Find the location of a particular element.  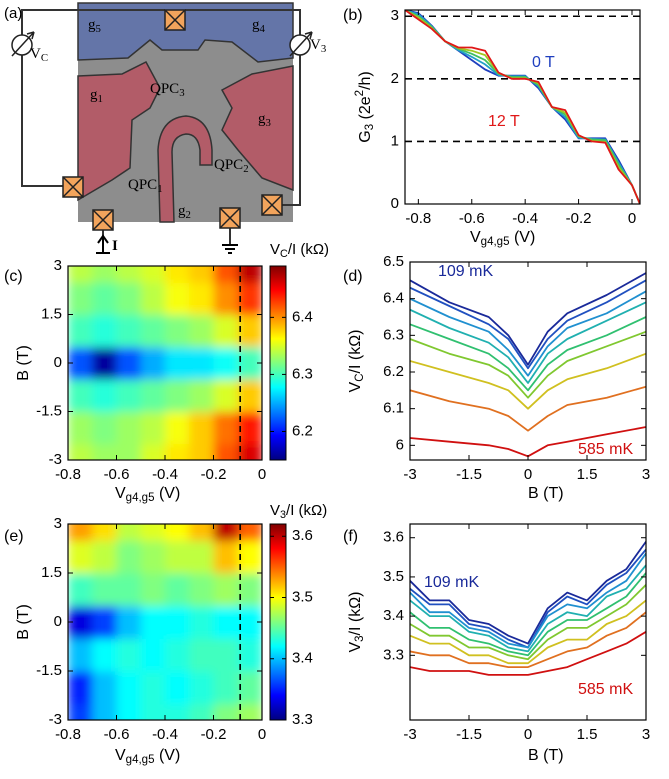

text-part: /h) is located at coordinates (365, 80).